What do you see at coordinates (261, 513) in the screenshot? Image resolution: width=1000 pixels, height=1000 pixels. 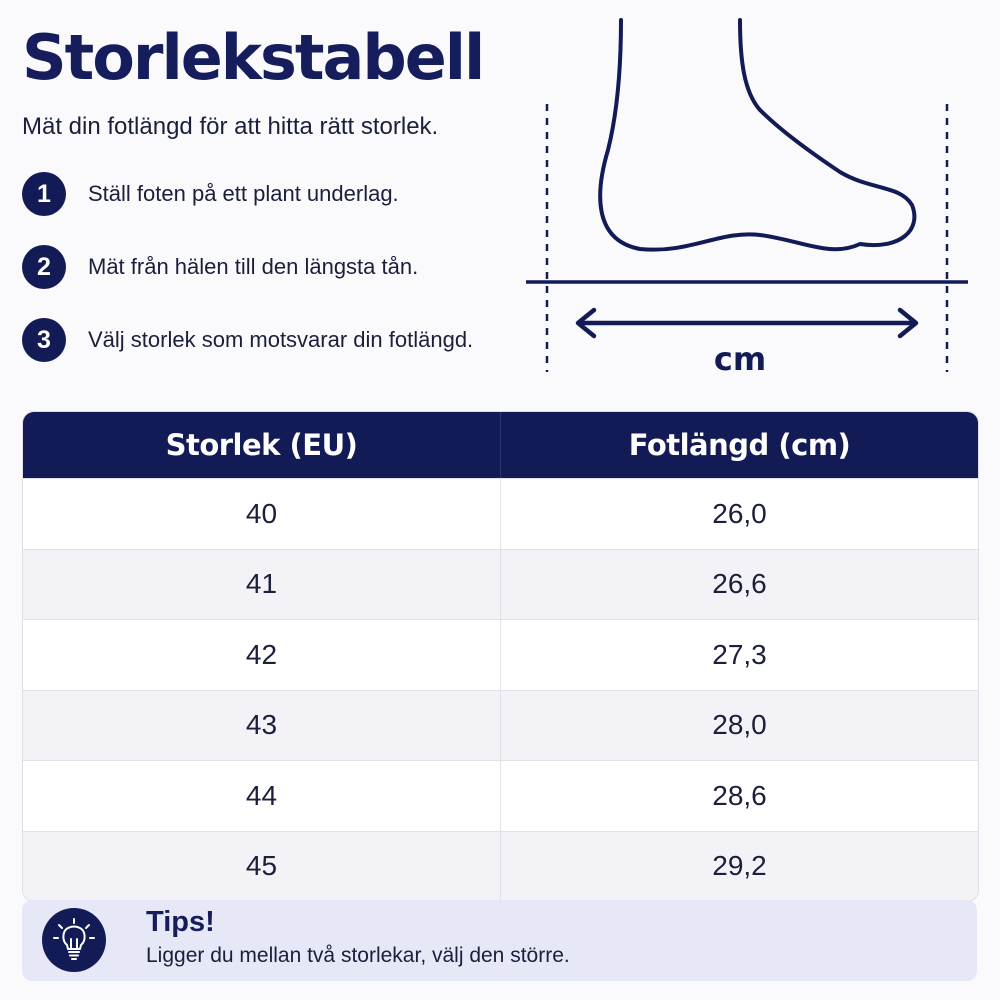 I see `size-cell: 40` at bounding box center [261, 513].